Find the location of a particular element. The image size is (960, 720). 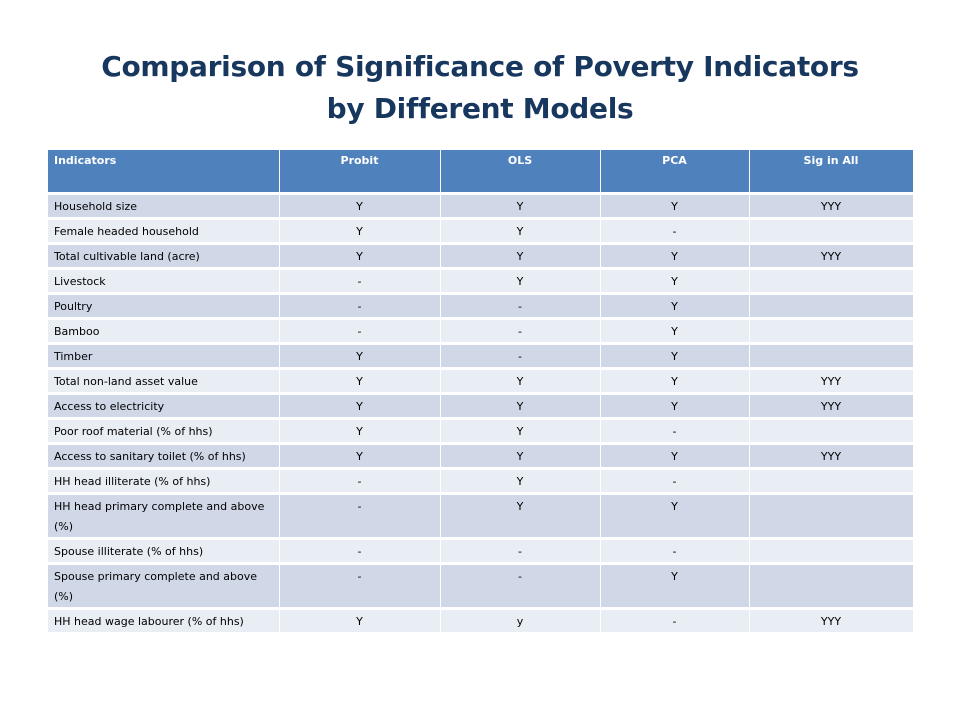

indicator-cell: Timber is located at coordinates (164, 356).